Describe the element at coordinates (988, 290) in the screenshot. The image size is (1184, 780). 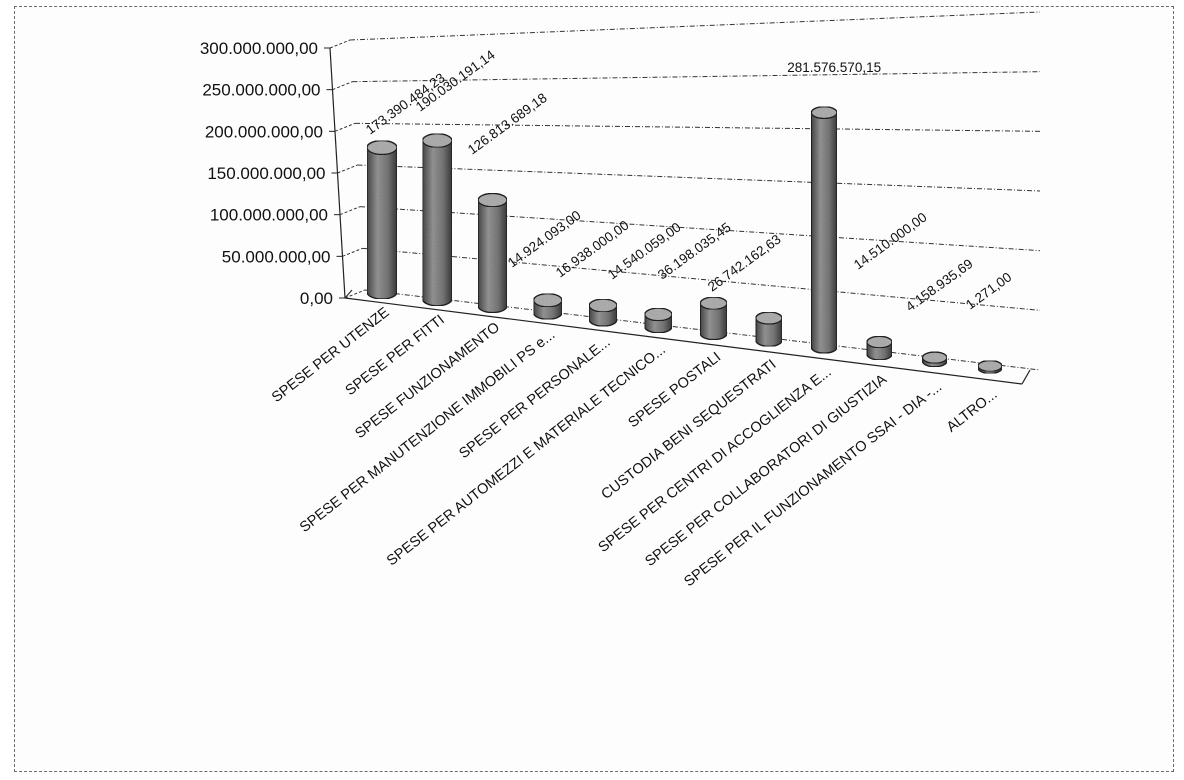
I see `data-label: 1.271,00` at that location.